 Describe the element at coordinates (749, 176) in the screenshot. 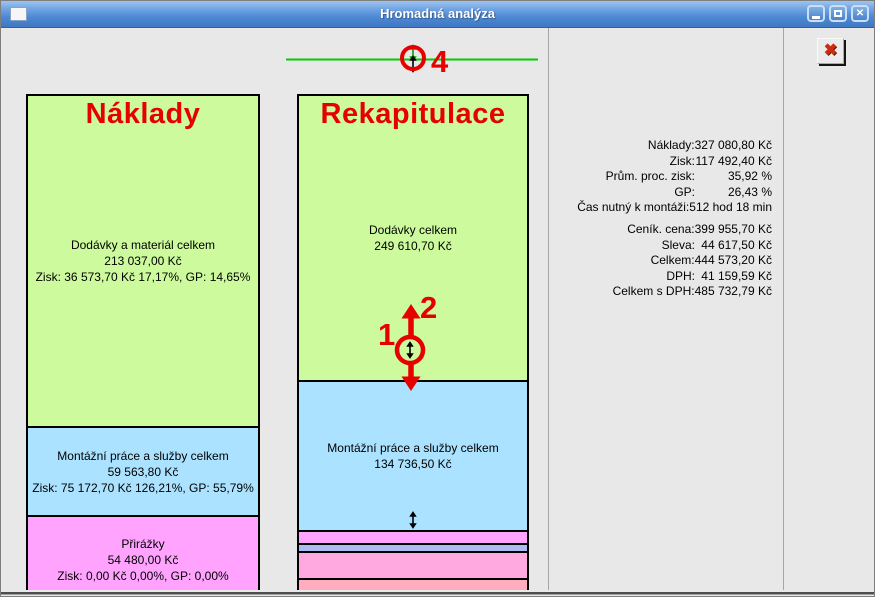

I see `summary-value: 35,92 %` at that location.